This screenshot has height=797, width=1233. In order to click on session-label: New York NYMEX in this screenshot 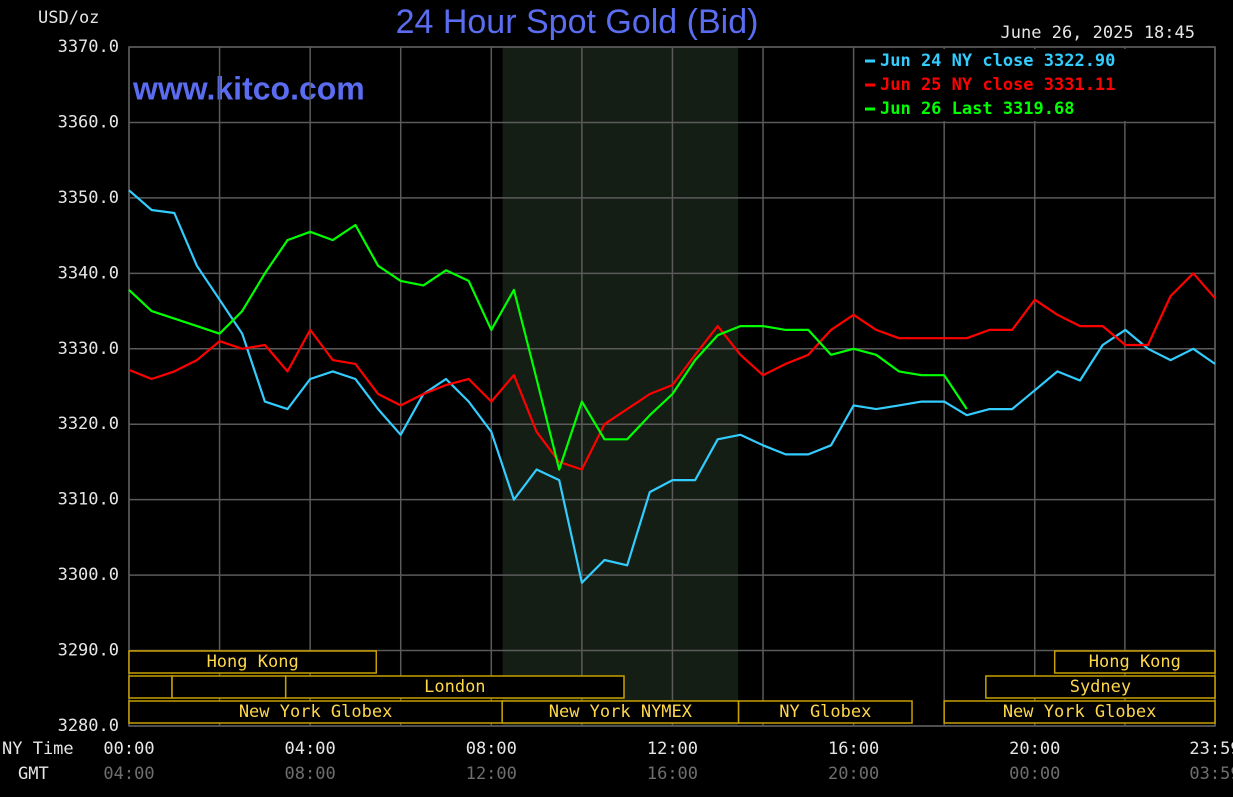, I will do `click(621, 712)`.